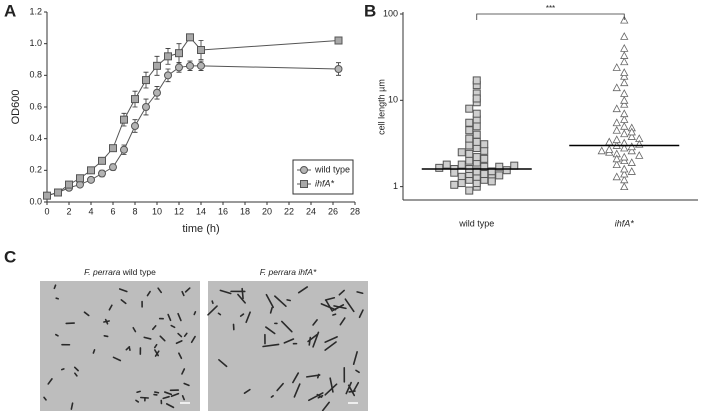 The width and height of the screenshot is (718, 411). I want to click on y-tick-label: 1.2, so click(35, 11).